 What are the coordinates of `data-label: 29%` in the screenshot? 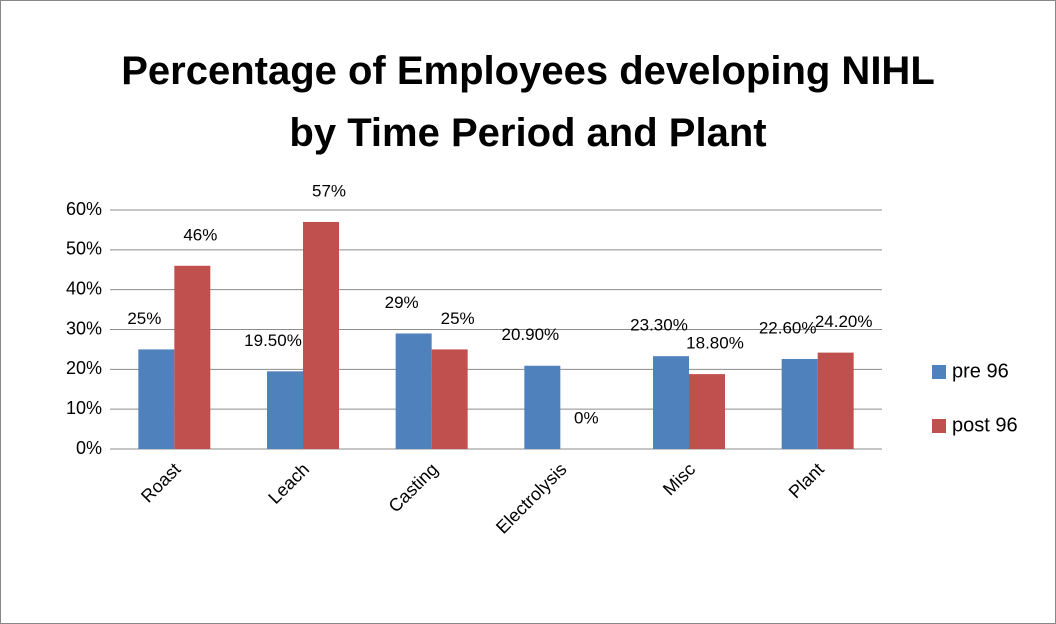 It's located at (402, 302).